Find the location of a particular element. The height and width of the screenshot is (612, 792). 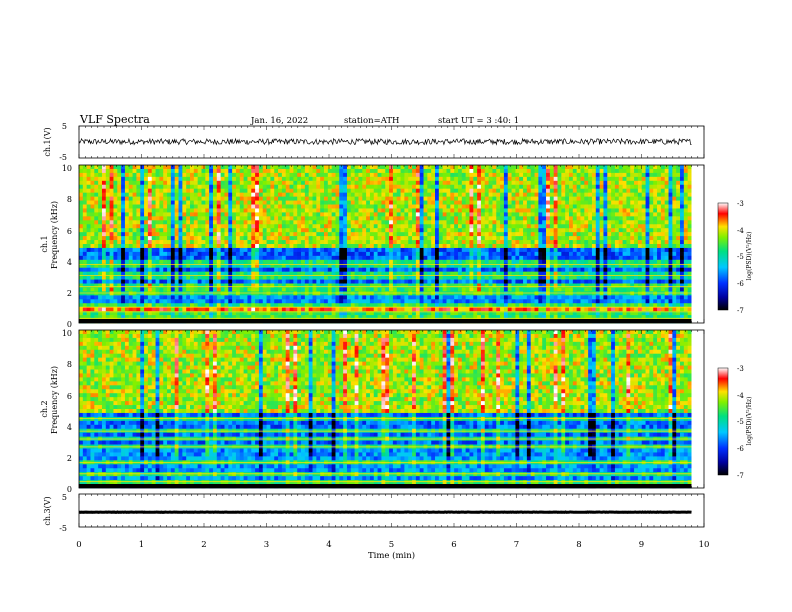

figure-title: VLF Spectra is located at coordinates (114, 119).